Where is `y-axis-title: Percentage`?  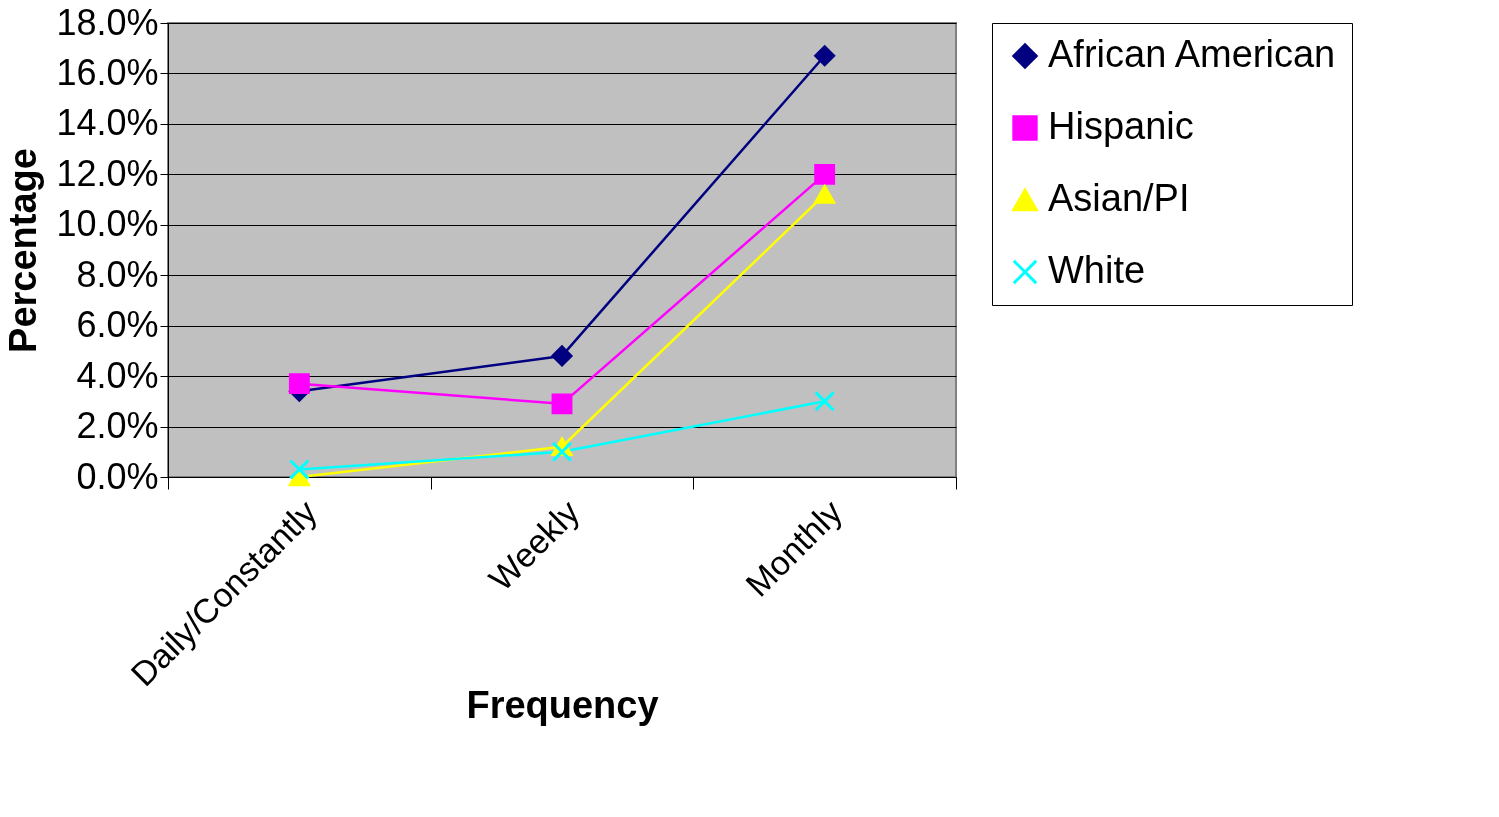 y-axis-title: Percentage is located at coordinates (23, 250).